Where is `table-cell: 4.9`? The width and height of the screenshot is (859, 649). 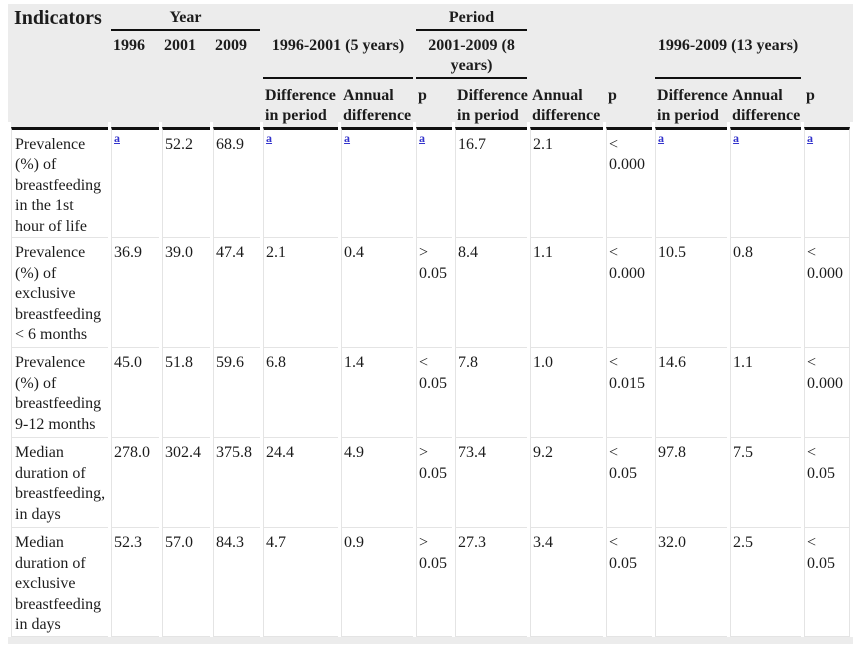
table-cell: 4.9 is located at coordinates (377, 483).